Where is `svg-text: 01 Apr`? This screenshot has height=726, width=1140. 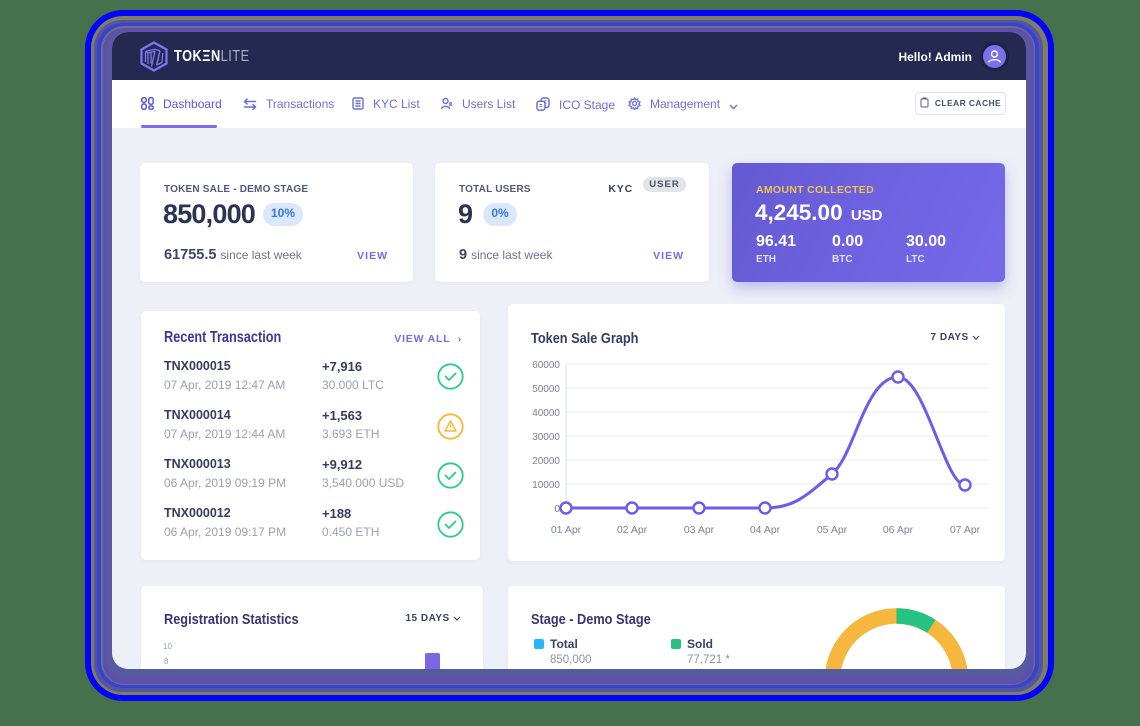 svg-text: 01 Apr is located at coordinates (566, 530).